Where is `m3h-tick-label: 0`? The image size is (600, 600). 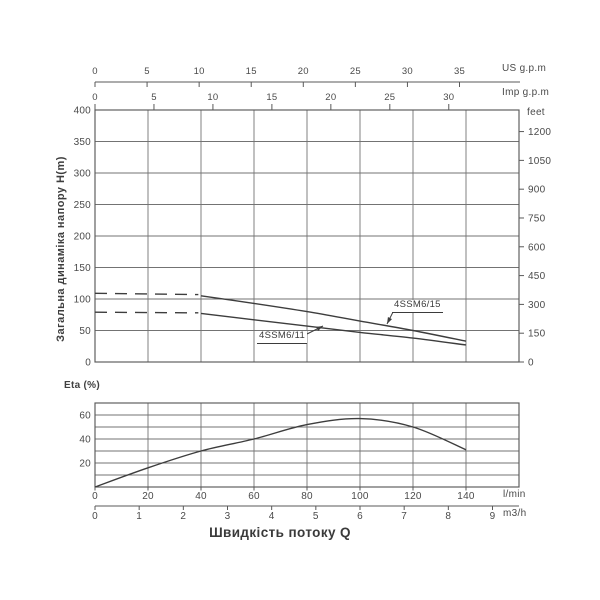
m3h-tick-label: 0 is located at coordinates (95, 516).